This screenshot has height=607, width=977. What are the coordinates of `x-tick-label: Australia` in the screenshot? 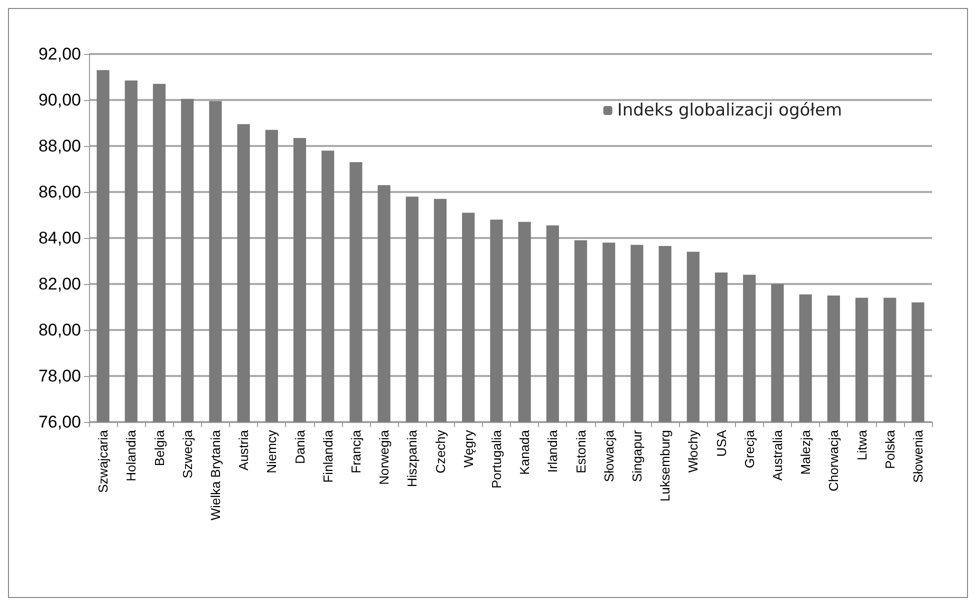 It's located at (777, 455).